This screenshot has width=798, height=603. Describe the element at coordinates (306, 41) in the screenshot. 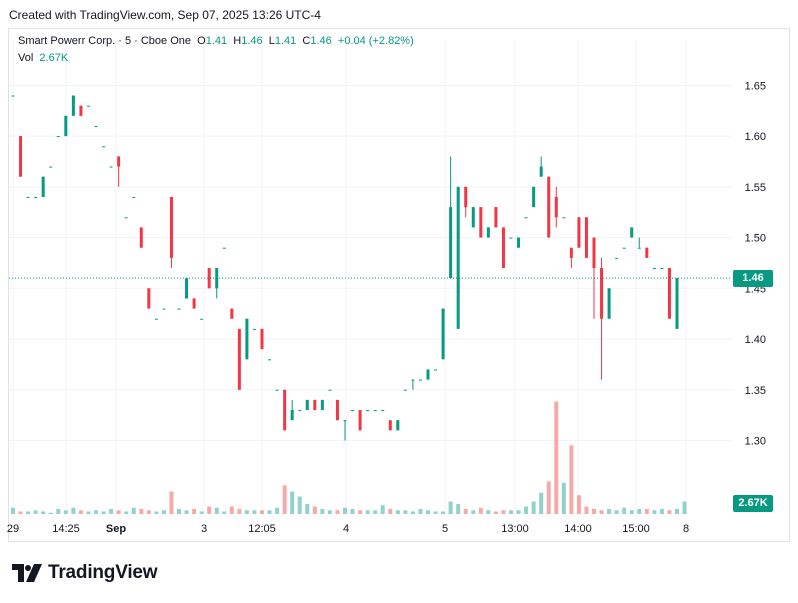

I see `close-label: C` at that location.